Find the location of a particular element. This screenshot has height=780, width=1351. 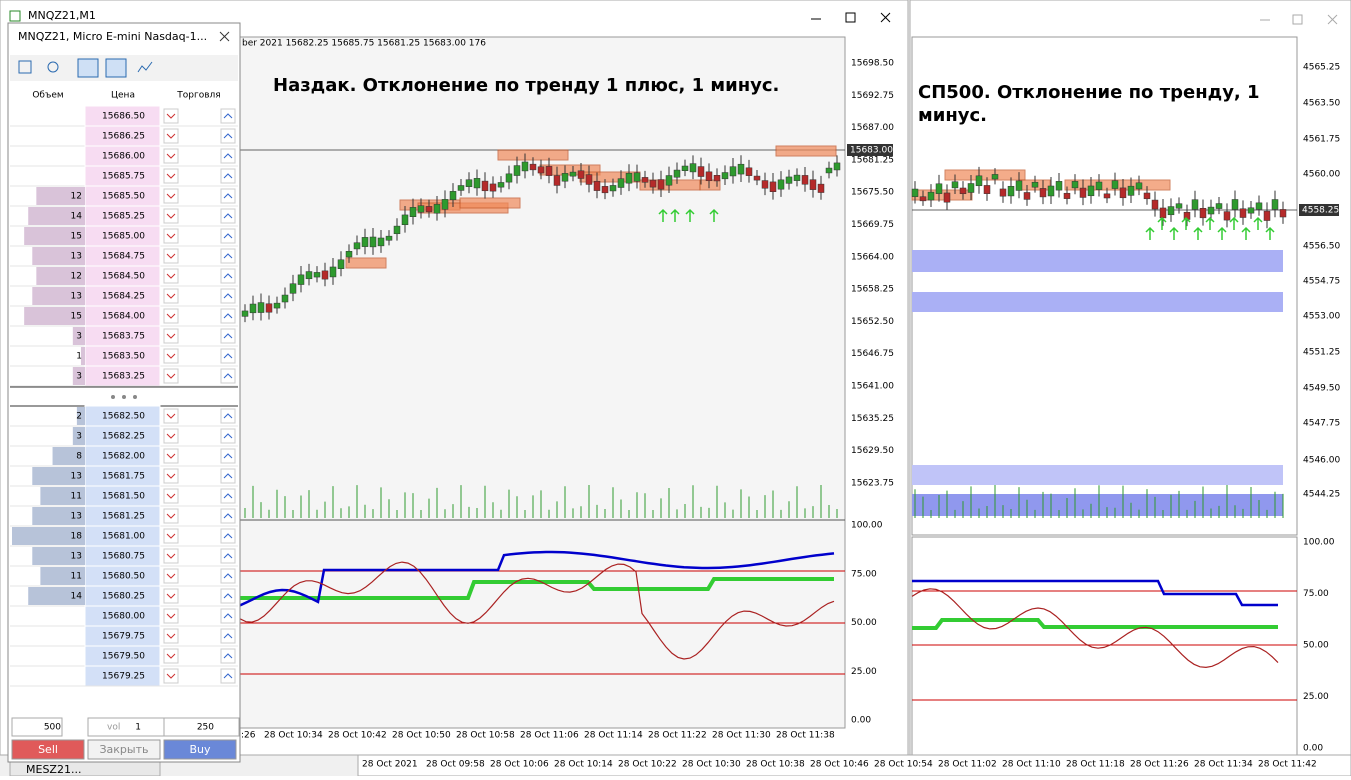

price-label: 15675.50 is located at coordinates (872, 193).